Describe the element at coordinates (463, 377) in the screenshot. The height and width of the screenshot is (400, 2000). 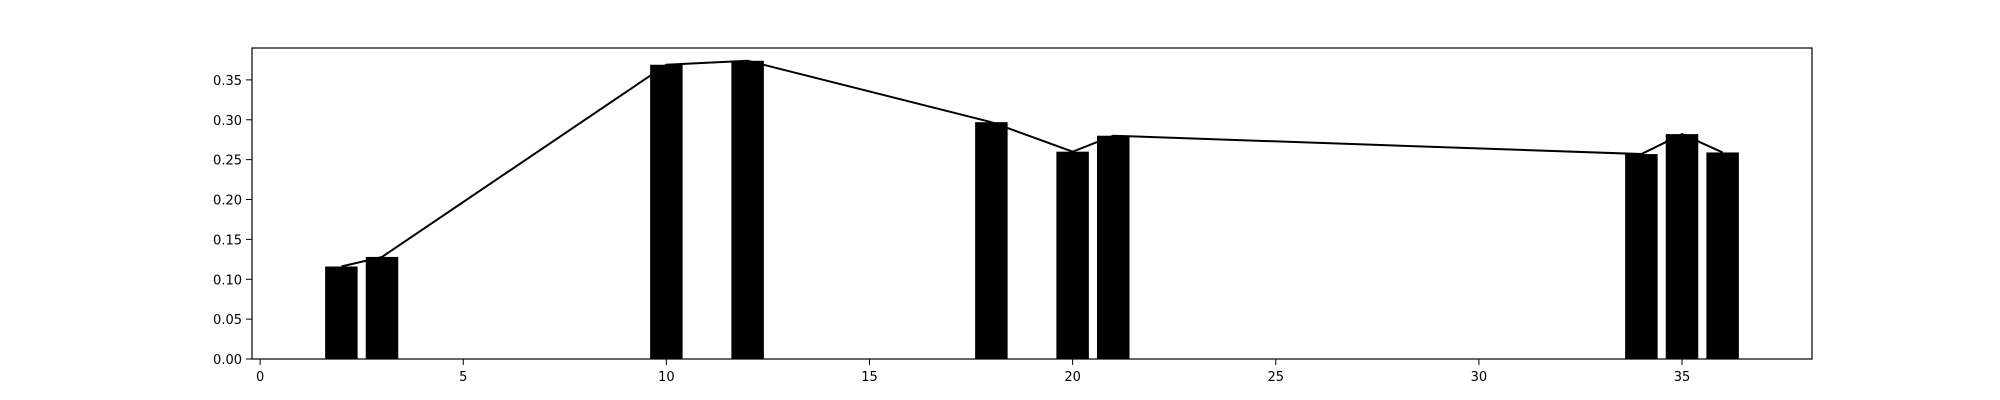
I see `x-tick-label: 5` at that location.